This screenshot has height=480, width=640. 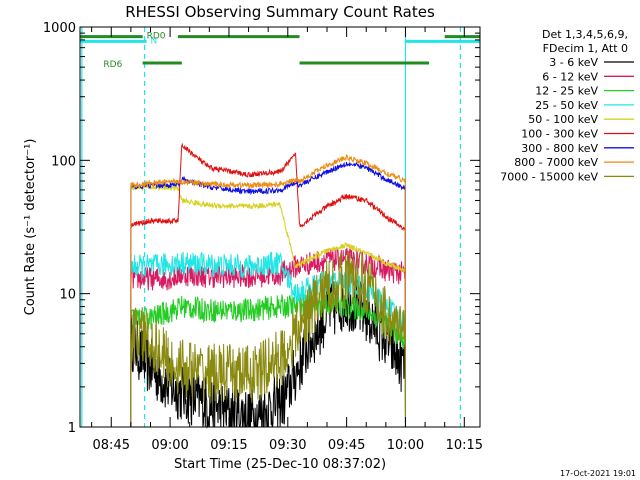 What do you see at coordinates (556, 162) in the screenshot?
I see `legend-label: 800 - 7000 keV` at bounding box center [556, 162].